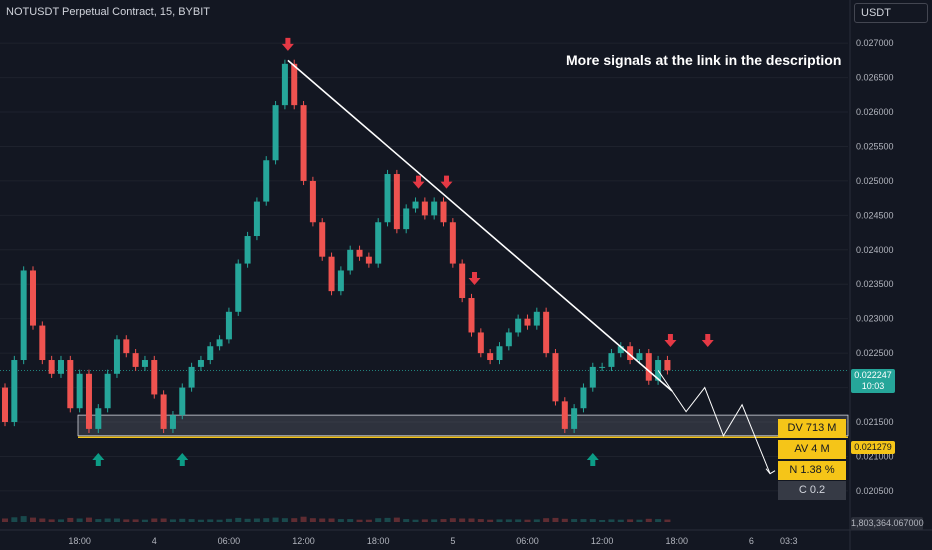 This screenshot has width=932, height=550. Describe the element at coordinates (714, 422) in the screenshot. I see `projection-path` at that location.